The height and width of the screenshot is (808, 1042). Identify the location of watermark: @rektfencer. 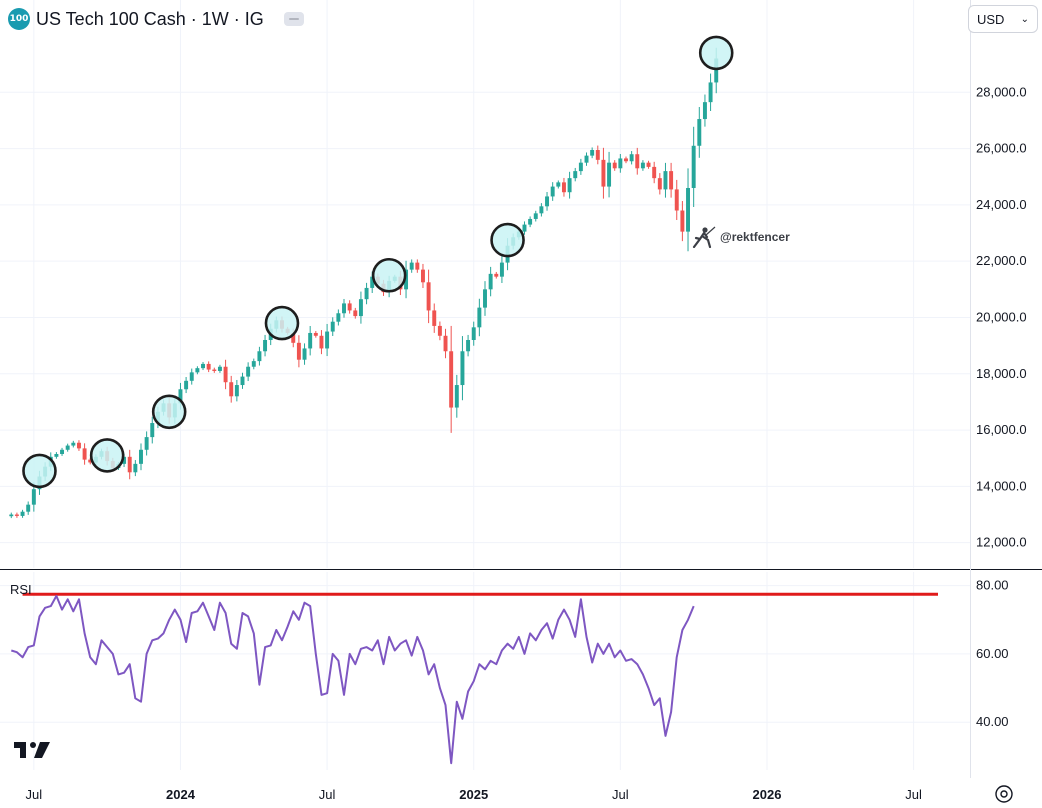
(740, 237).